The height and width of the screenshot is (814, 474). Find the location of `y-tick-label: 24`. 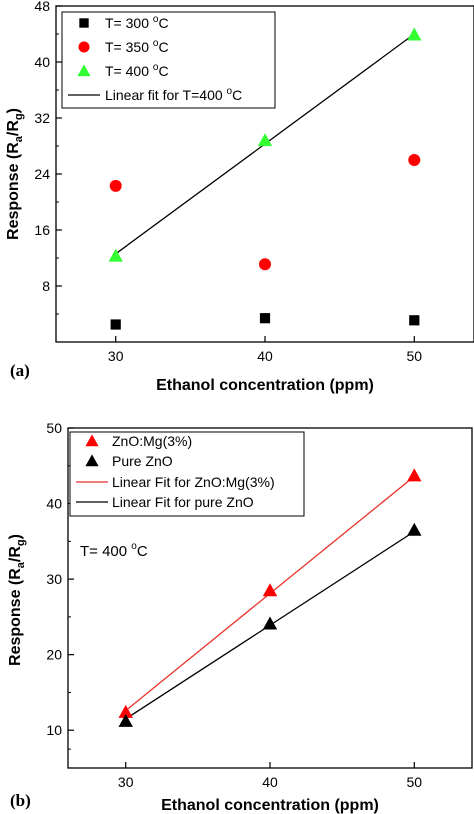

y-tick-label: 24 is located at coordinates (42, 174).